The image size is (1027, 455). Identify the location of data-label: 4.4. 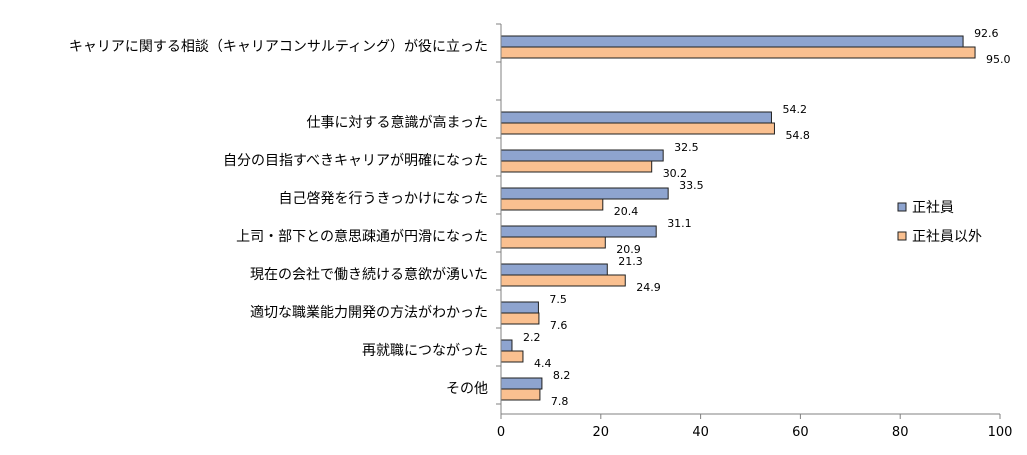
(543, 363).